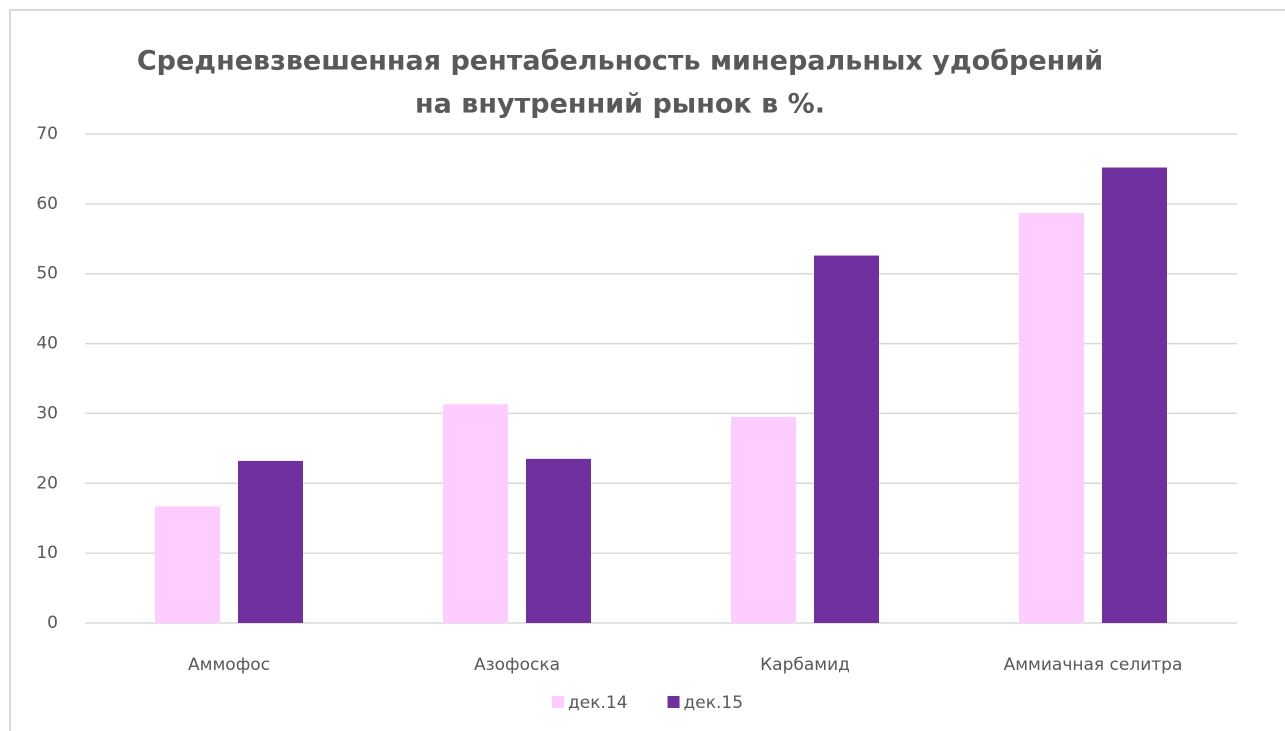  Describe the element at coordinates (47, 553) in the screenshot. I see `y-tick-label: 10` at that location.